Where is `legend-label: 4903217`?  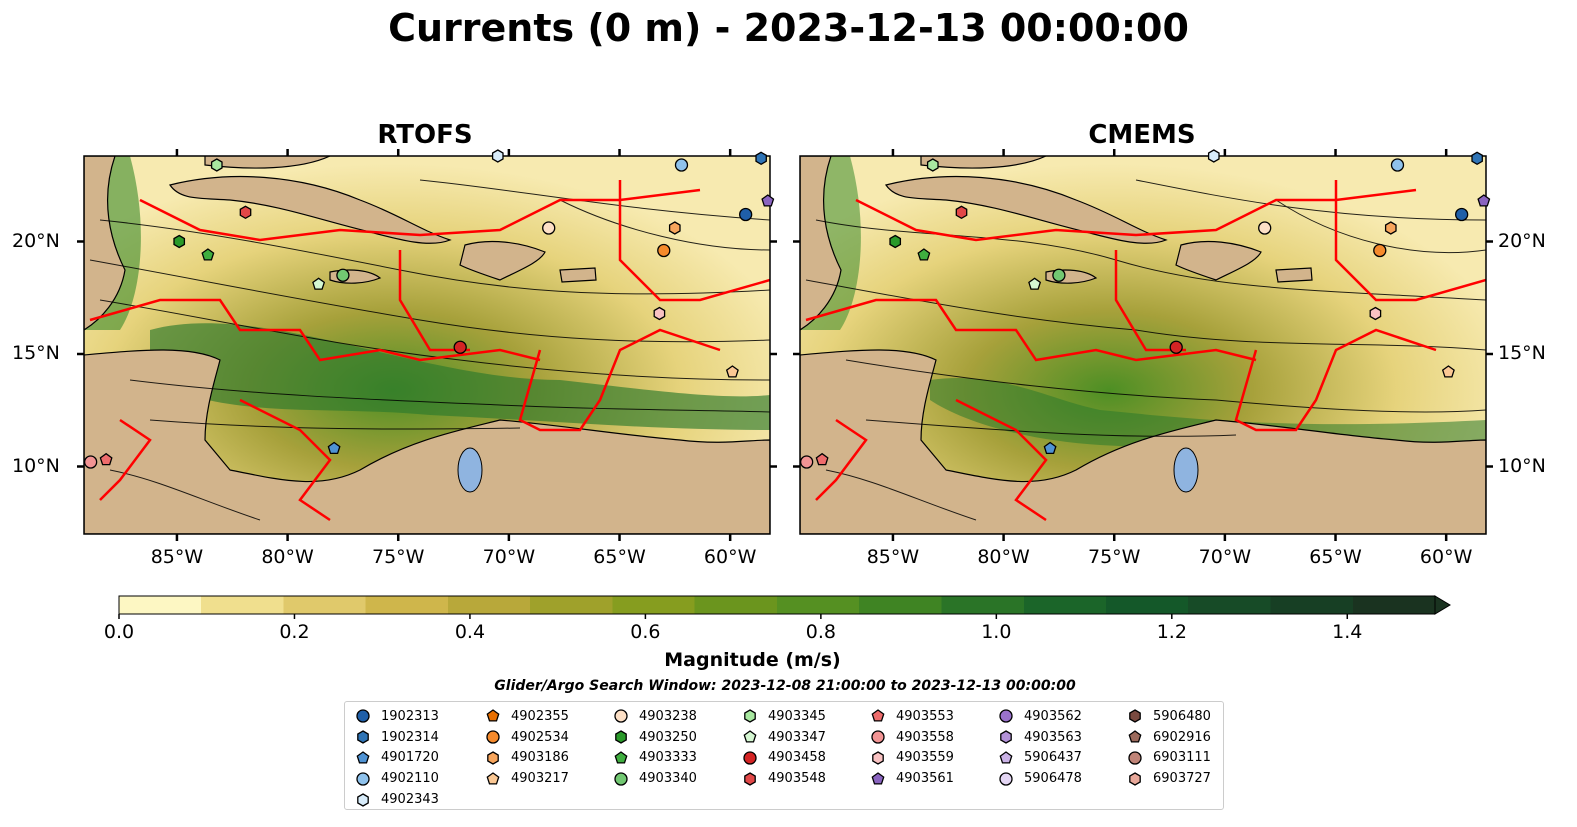
legend-label: 4903217 is located at coordinates (540, 779).